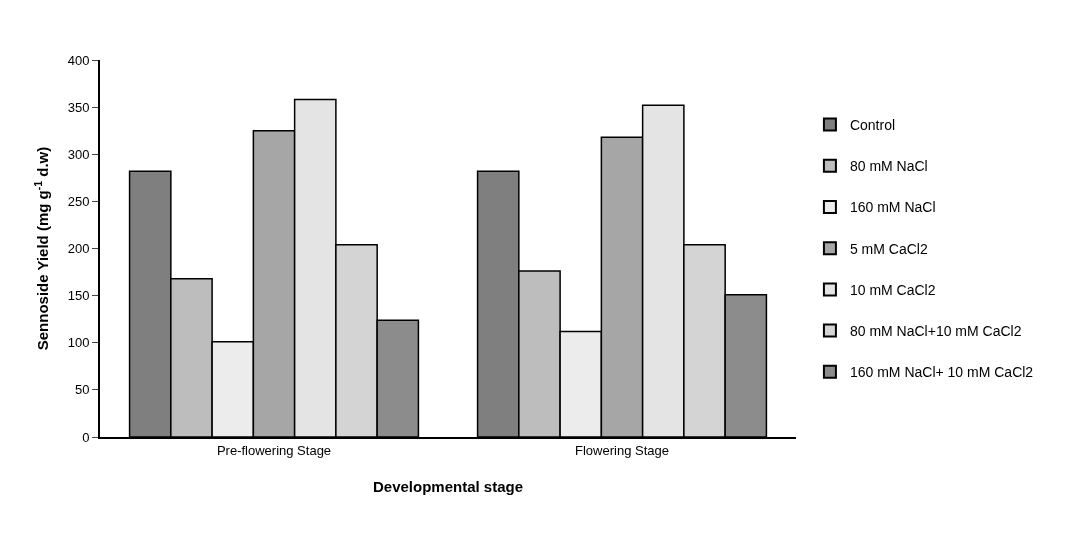 Image resolution: width=1086 pixels, height=547 pixels. What do you see at coordinates (892, 289) in the screenshot?
I see `legend-label: 10 mM CaCl2` at bounding box center [892, 289].